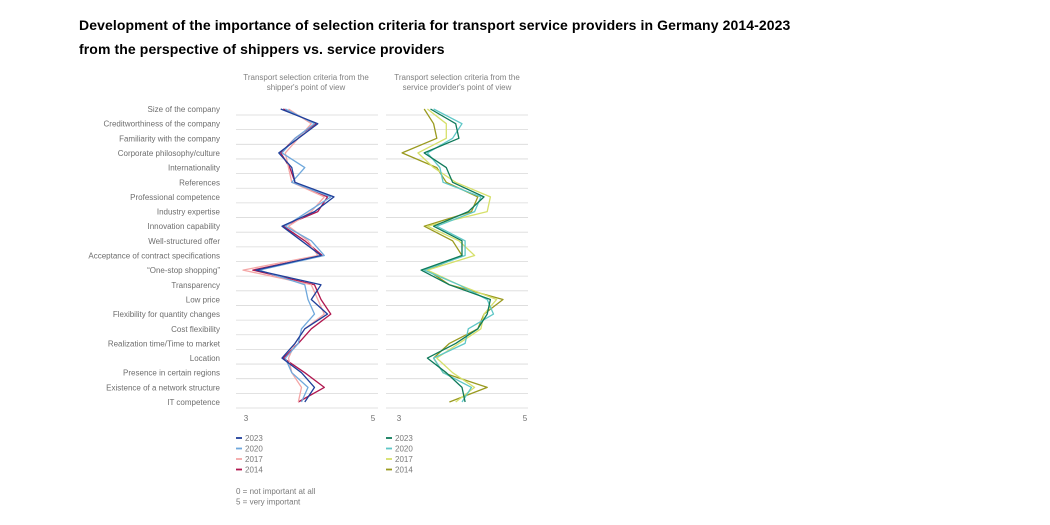  Describe the element at coordinates (184, 241) in the screenshot. I see `category-label: Well-structured offer` at that location.